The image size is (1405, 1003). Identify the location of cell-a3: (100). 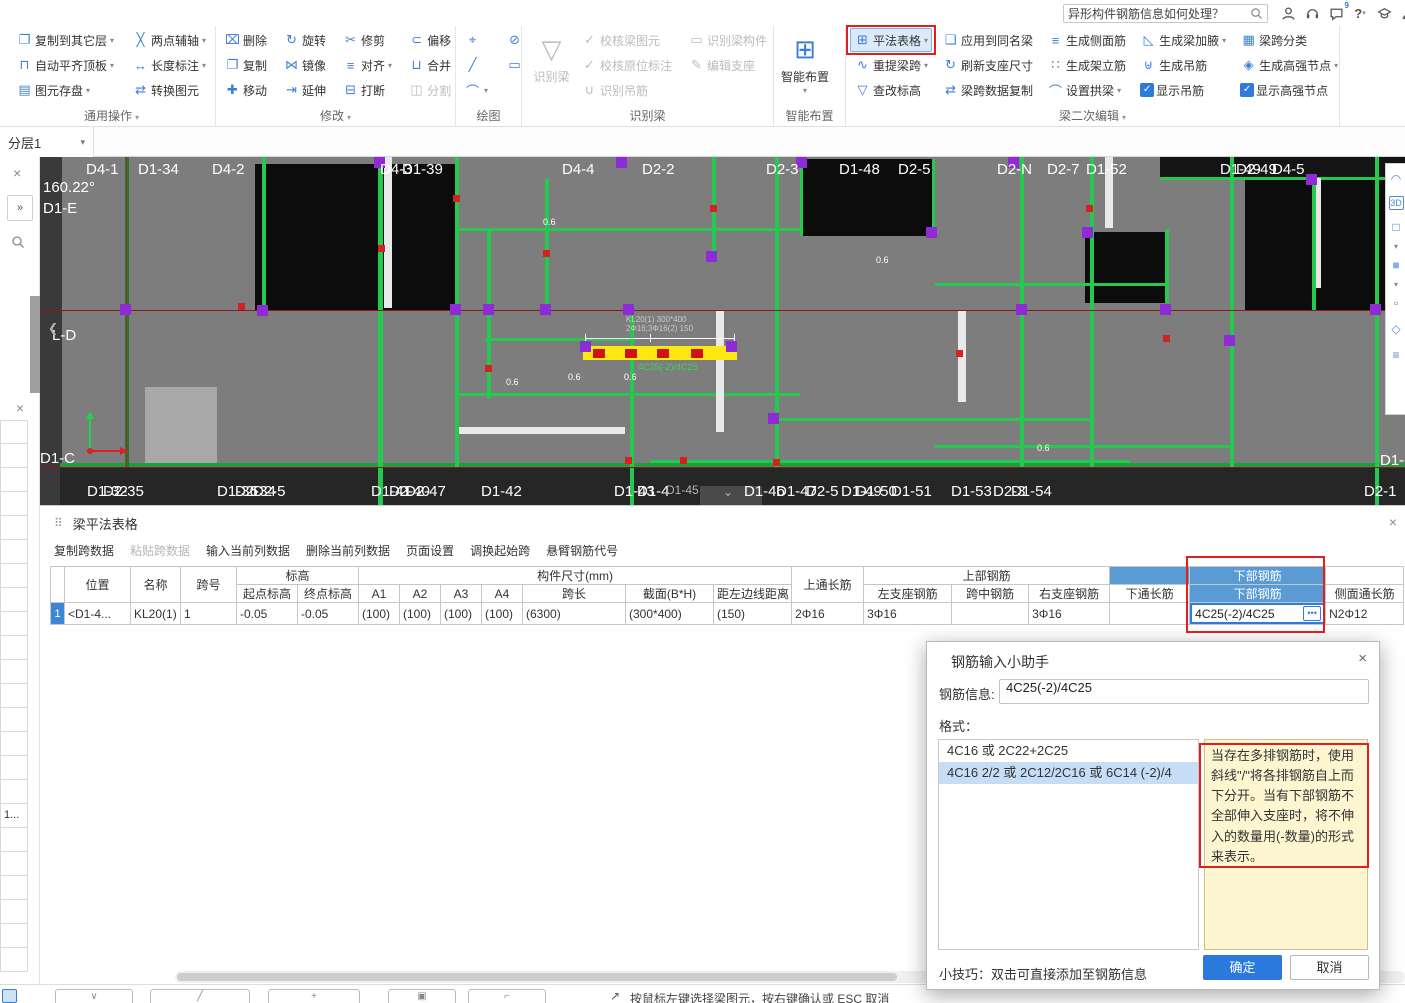
(461, 613).